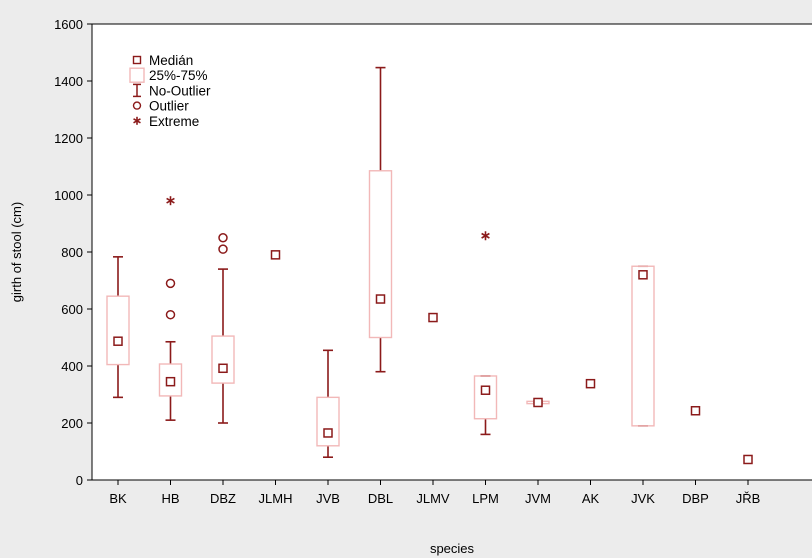 The height and width of the screenshot is (558, 812). What do you see at coordinates (223, 328) in the screenshot?
I see `box-group-dbz` at bounding box center [223, 328].